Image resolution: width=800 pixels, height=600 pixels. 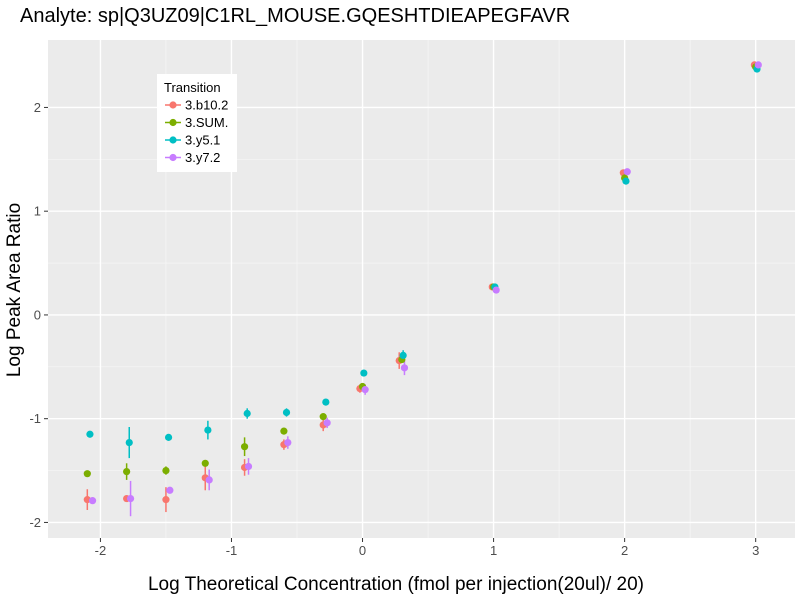 What do you see at coordinates (37, 107) in the screenshot?
I see `y-tick-label: 2` at bounding box center [37, 107].